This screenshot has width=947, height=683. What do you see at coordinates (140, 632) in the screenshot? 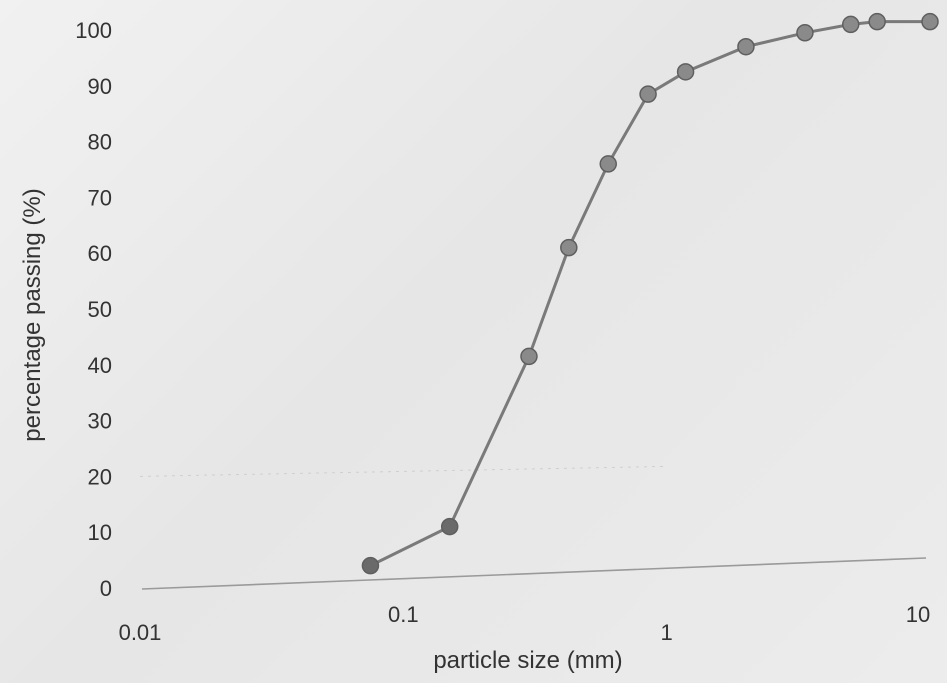
I see `x-tick-label: 0.01` at bounding box center [140, 632].